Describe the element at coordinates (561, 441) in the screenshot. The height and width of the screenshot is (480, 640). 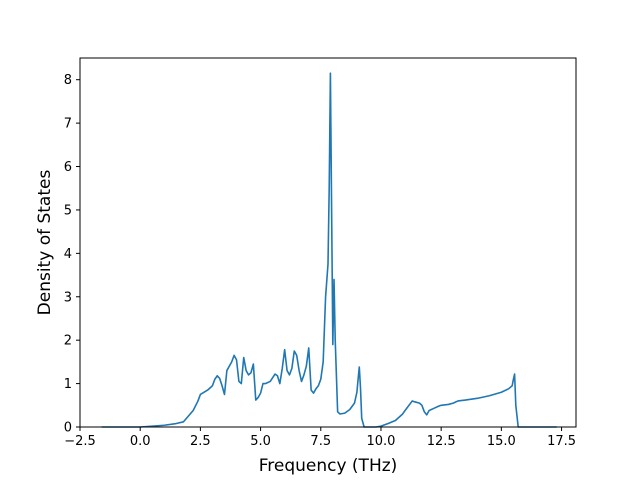
I see `x-tick-label: 17.5` at that location.